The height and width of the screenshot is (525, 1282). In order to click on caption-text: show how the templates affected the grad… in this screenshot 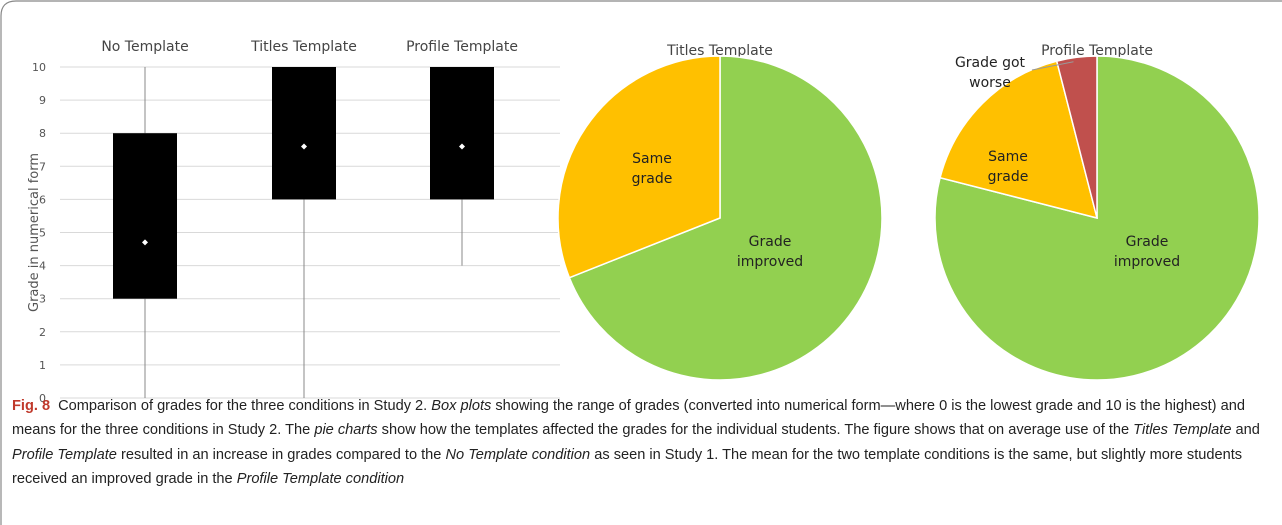, I will do `click(755, 430)`.